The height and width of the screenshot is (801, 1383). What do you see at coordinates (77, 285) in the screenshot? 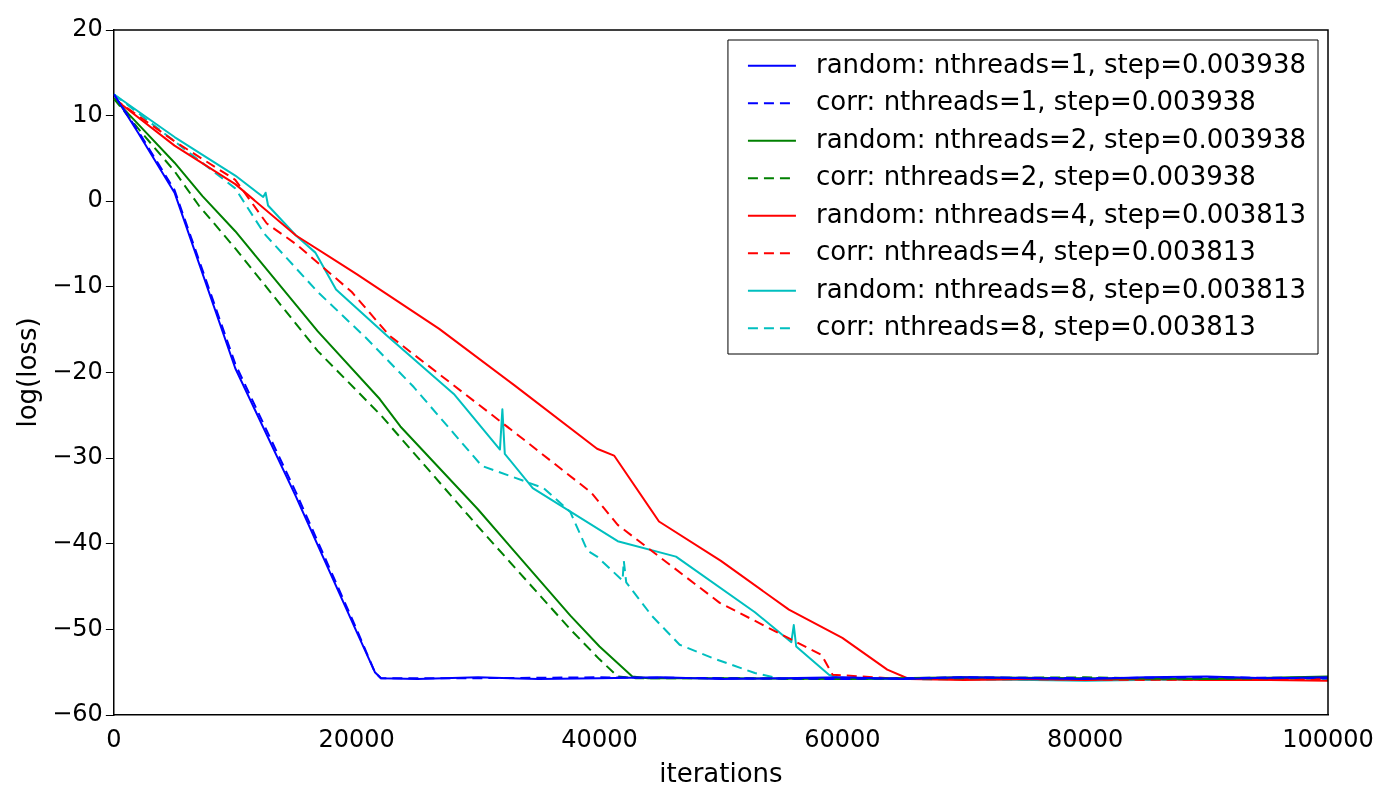
I see `y-tick-label: −10` at bounding box center [77, 285].